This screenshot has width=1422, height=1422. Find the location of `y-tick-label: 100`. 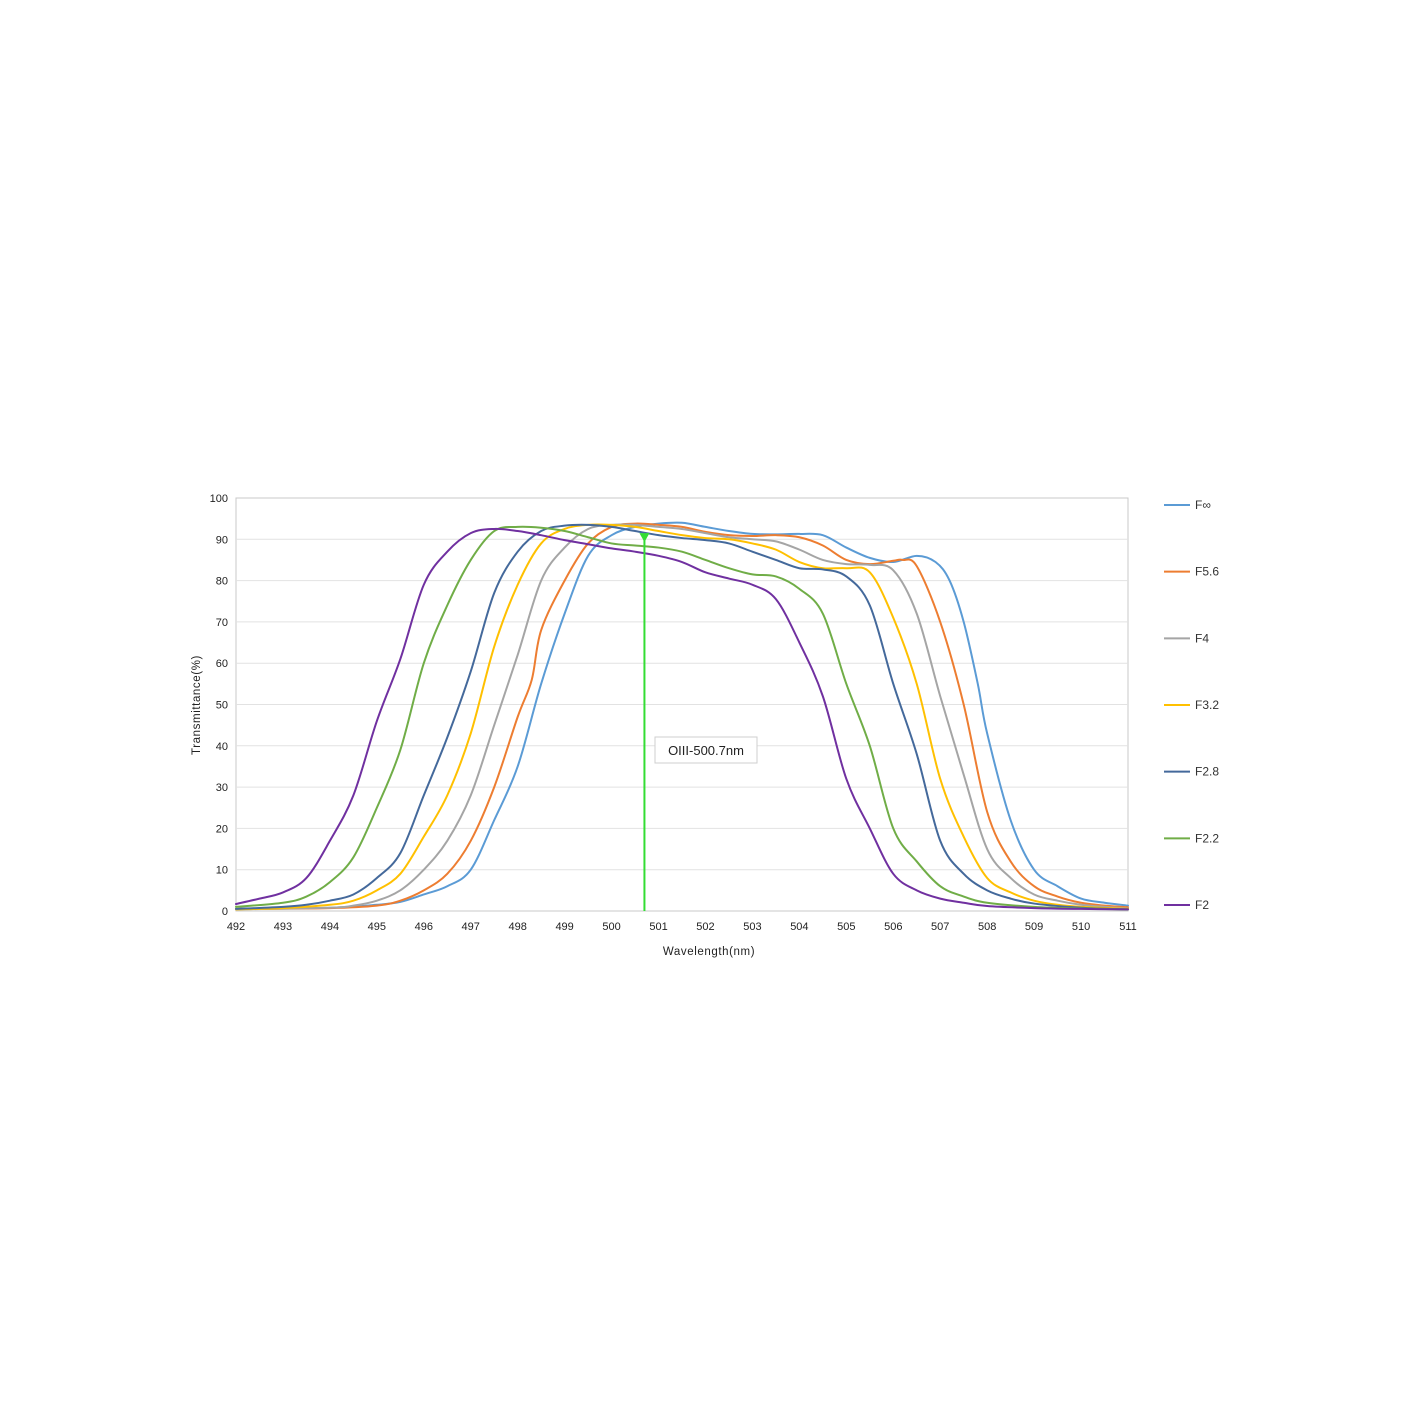

y-tick-label: 100 is located at coordinates (219, 499).